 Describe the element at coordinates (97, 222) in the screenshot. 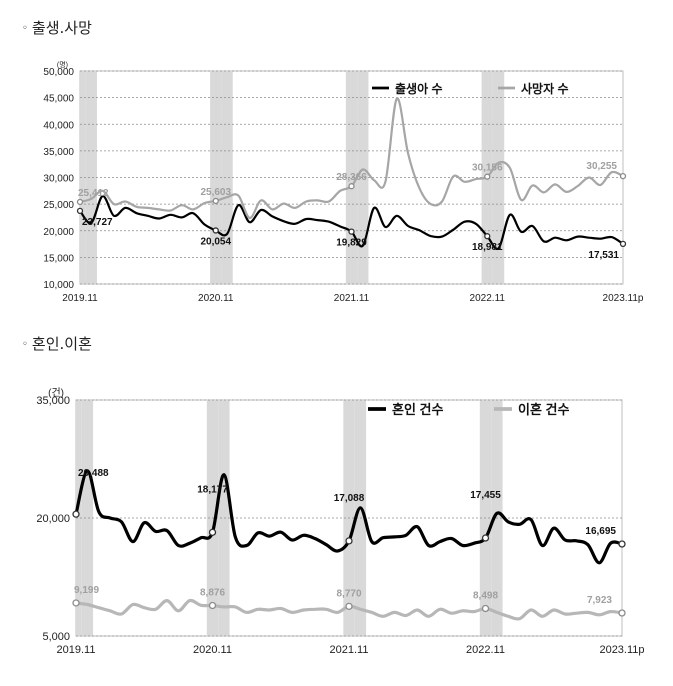

I see `data-label: 23,727` at that location.